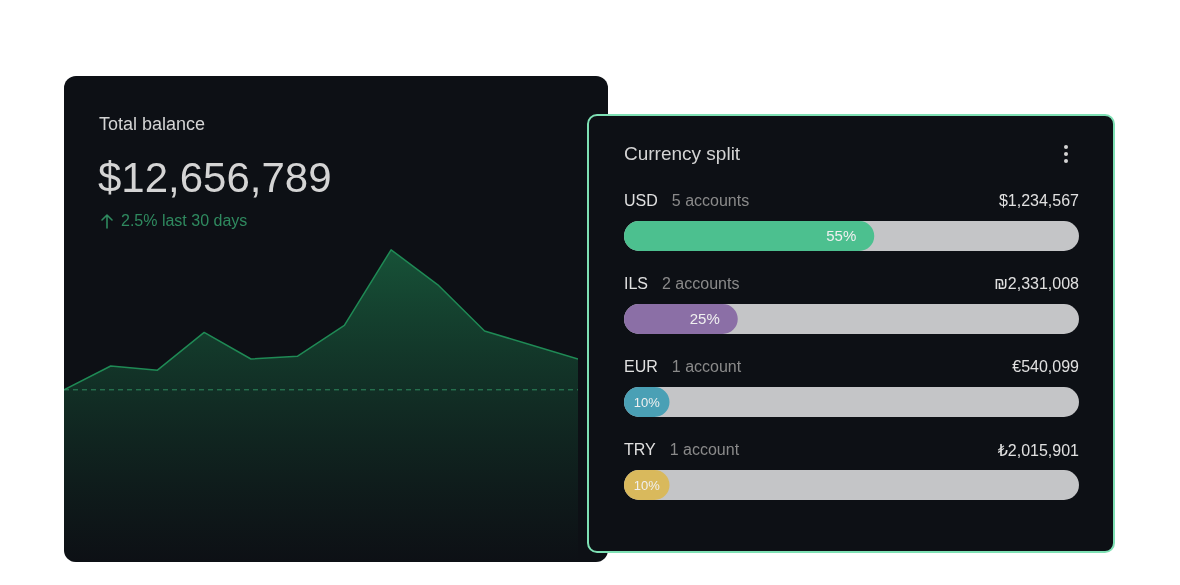 This screenshot has width=1180, height=585. Describe the element at coordinates (152, 124) in the screenshot. I see `chart-title: Total balance` at that location.